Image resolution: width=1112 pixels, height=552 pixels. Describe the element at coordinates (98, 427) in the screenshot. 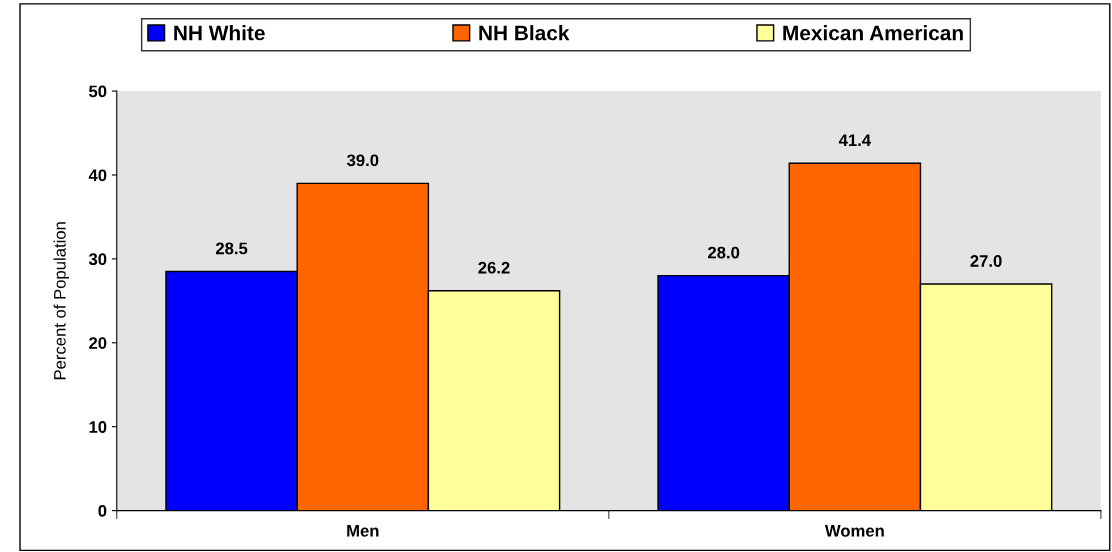

I see `y-tick-label: 10` at that location.